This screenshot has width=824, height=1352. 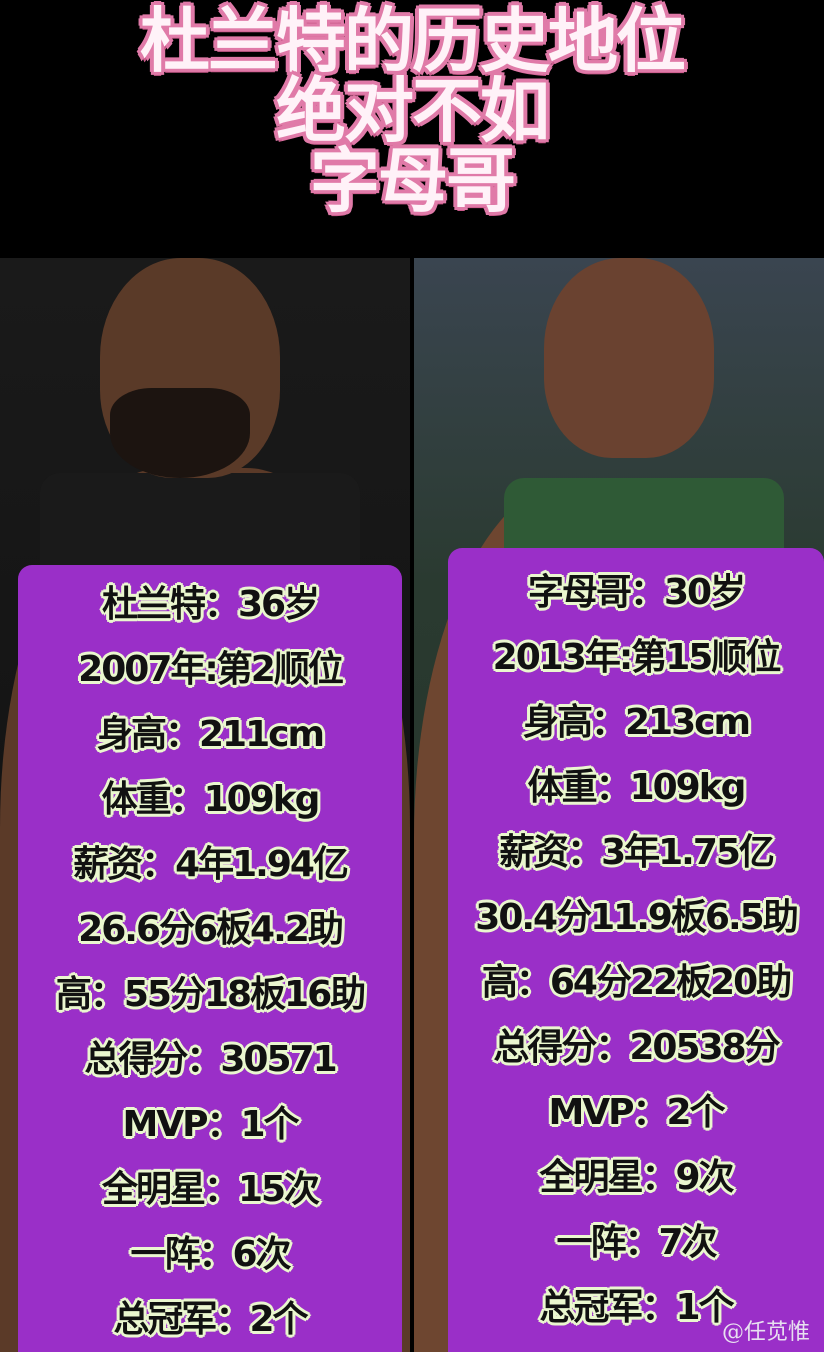 I want to click on stat-row: 薪资：4年1.94亿, so click(x=211, y=864).